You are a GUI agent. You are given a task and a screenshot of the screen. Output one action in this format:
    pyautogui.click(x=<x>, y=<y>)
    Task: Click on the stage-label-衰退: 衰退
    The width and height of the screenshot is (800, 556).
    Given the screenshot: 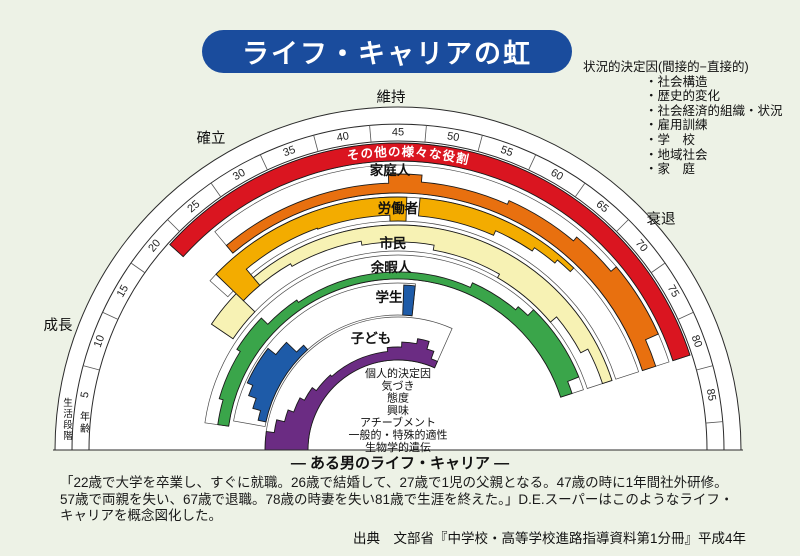 What is the action you would take?
    pyautogui.click(x=661, y=219)
    